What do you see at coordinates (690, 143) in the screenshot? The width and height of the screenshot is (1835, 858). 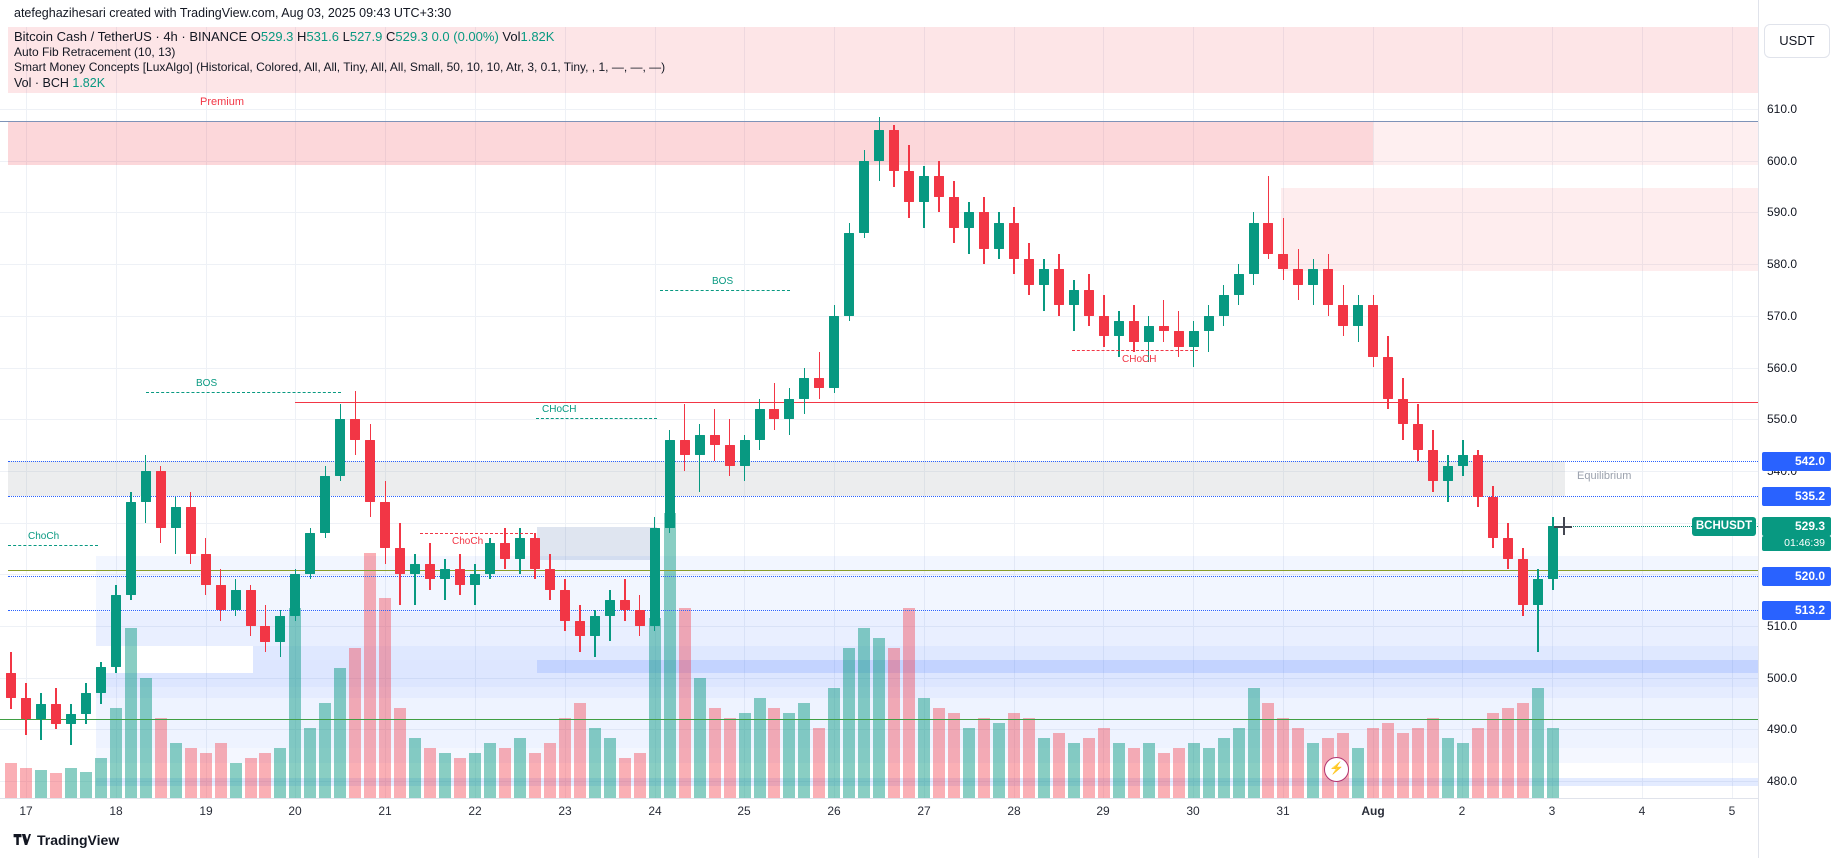 I see `supply-band` at bounding box center [690, 143].